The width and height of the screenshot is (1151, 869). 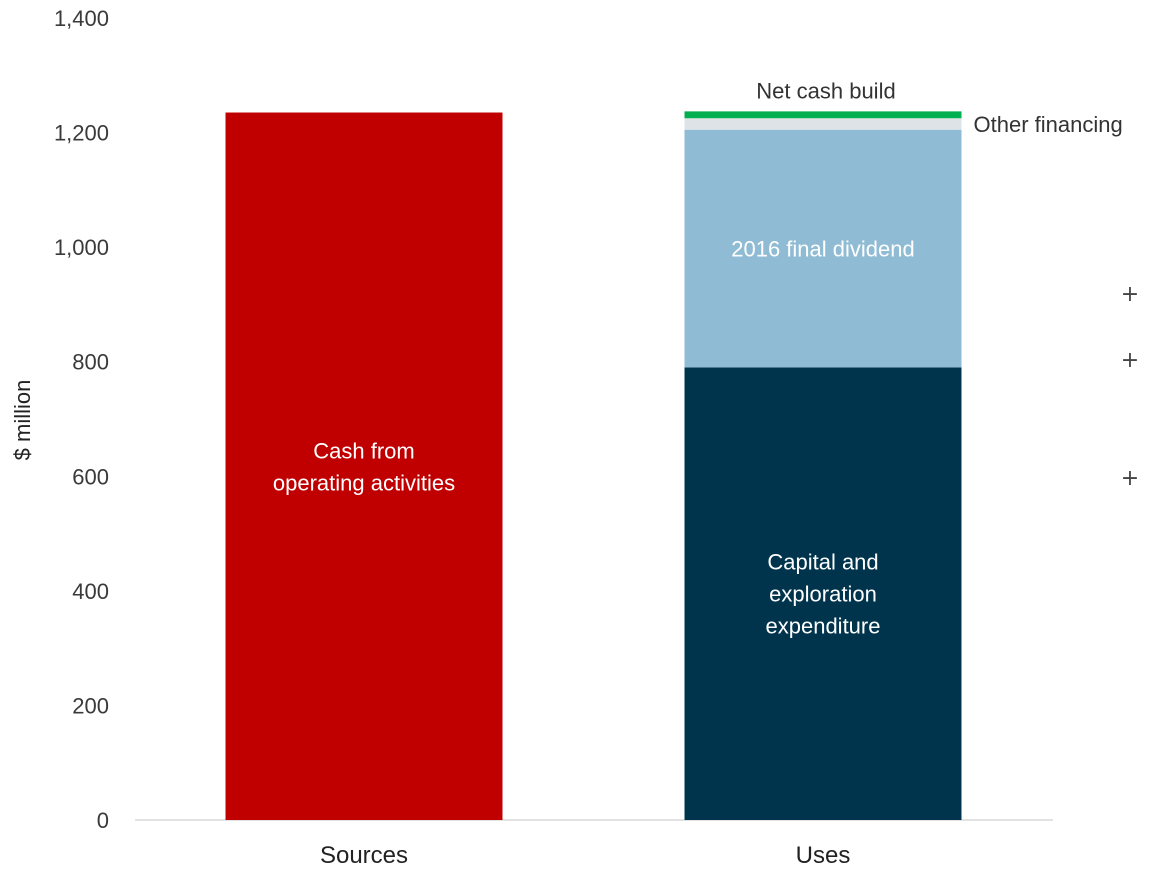 What do you see at coordinates (823, 855) in the screenshot?
I see `x-tick-label-uses: Uses` at bounding box center [823, 855].